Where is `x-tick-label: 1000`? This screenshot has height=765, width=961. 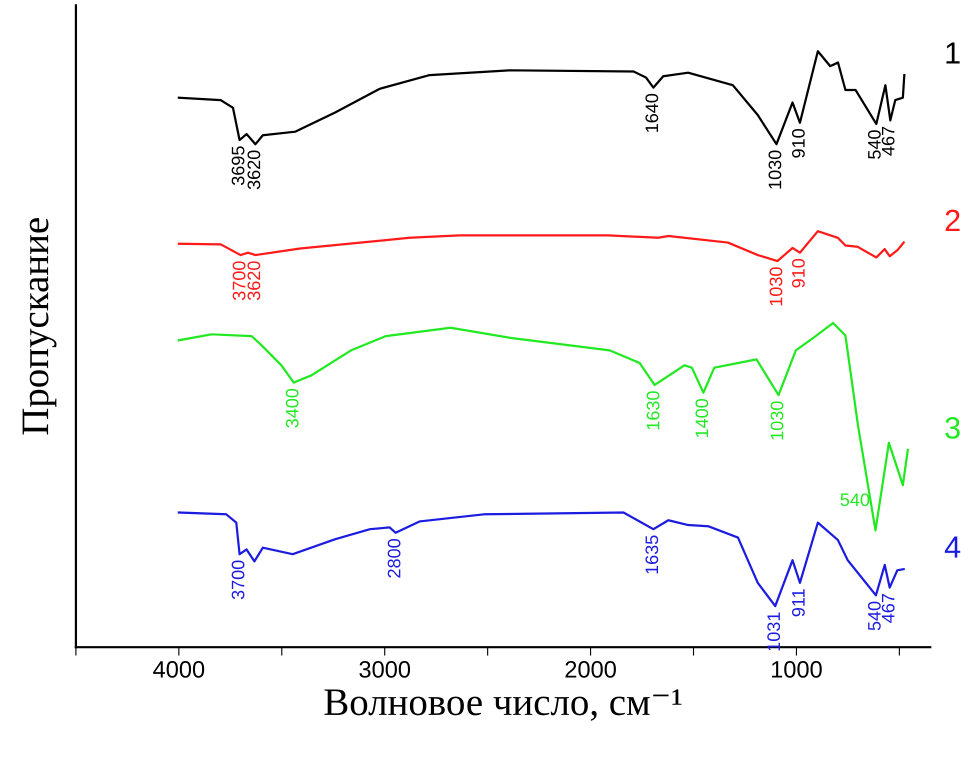 x-tick-label: 1000 is located at coordinates (797, 669).